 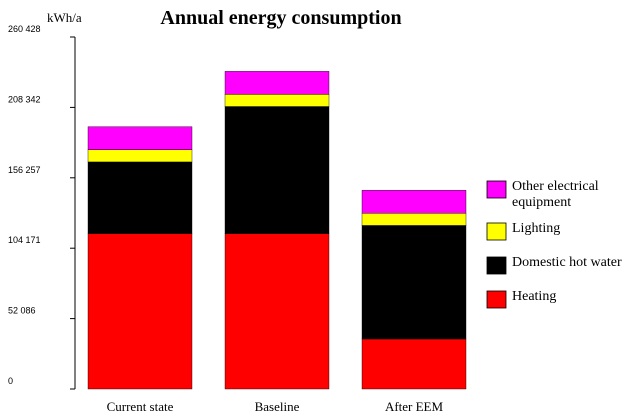 What do you see at coordinates (496, 299) in the screenshot?
I see `legend-swatch-heating` at bounding box center [496, 299].